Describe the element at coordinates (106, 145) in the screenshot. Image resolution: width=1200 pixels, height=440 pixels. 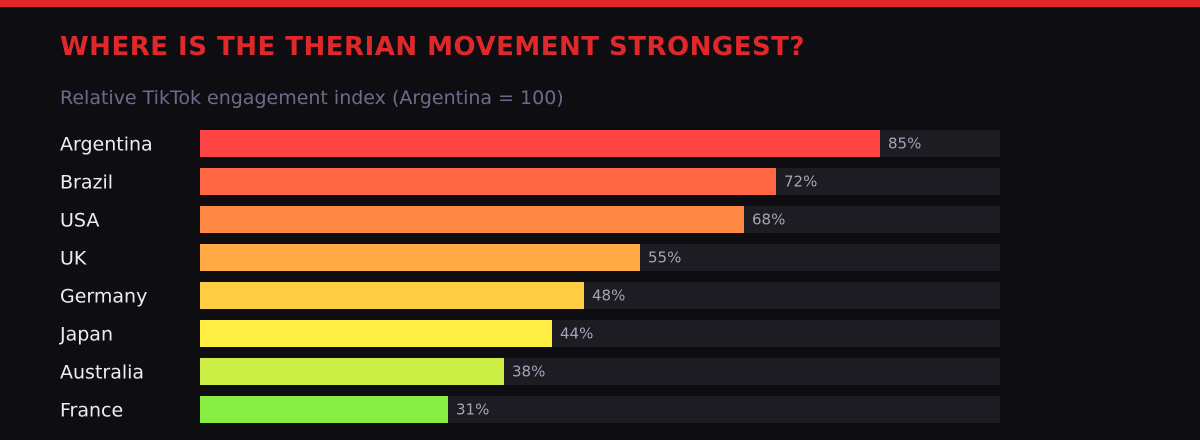
I see `category-label-argentina: Argentina` at that location.